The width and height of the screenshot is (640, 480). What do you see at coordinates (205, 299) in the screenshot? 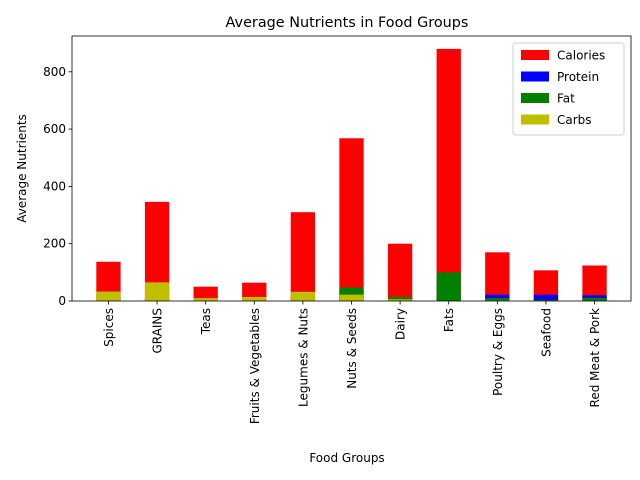
I see `bar-carbs-teas` at bounding box center [205, 299].